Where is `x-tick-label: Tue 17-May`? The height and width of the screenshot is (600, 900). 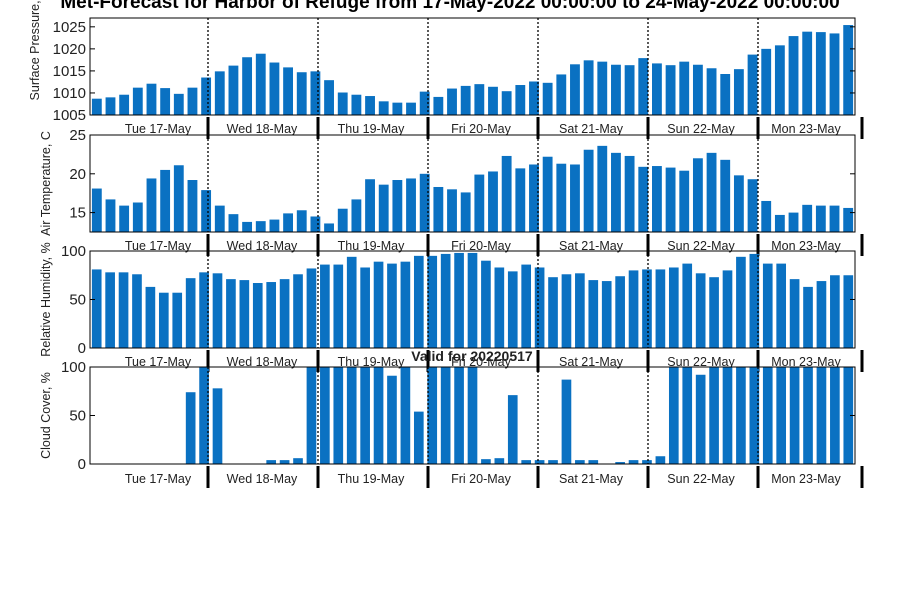
x-tick-label: Tue 17-May is located at coordinates (158, 362).